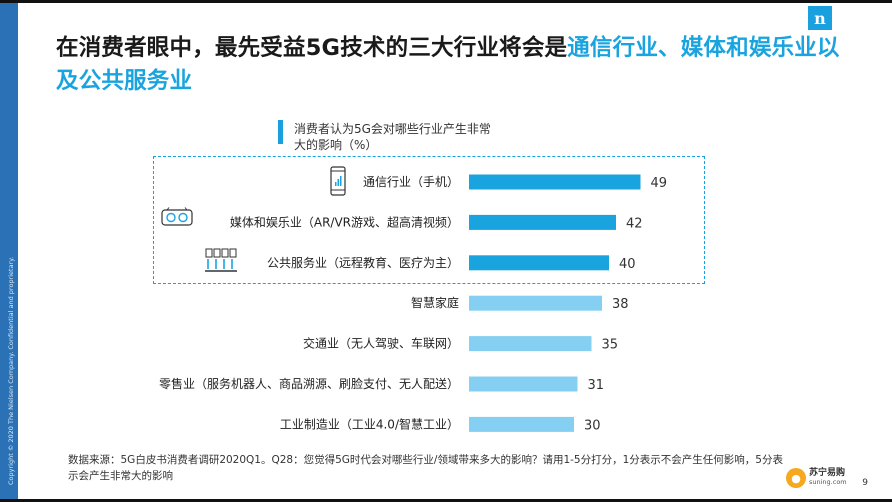 This screenshot has width=892, height=502. I want to click on value-label: 31, so click(596, 385).